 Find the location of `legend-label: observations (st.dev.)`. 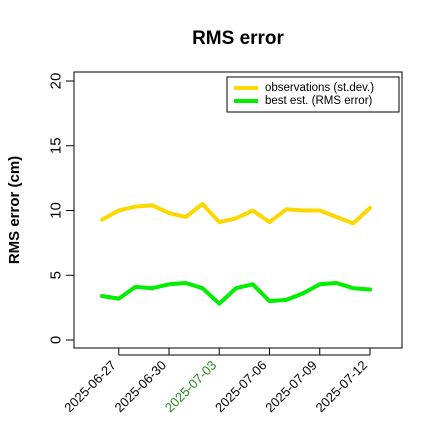

legend-label: observations (st.dev.) is located at coordinates (319, 88).